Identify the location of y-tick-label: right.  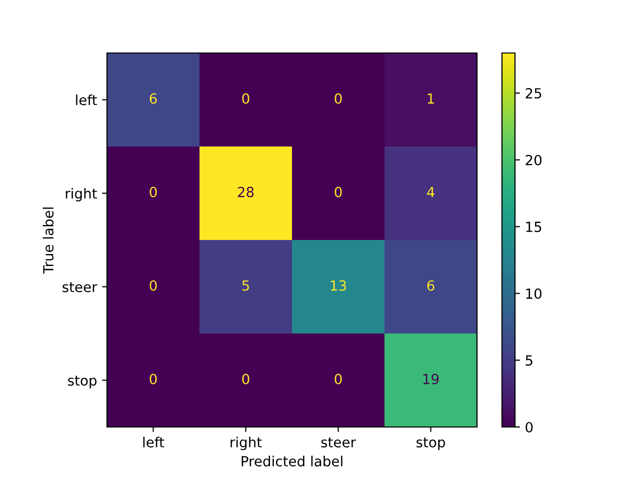
(81, 195).